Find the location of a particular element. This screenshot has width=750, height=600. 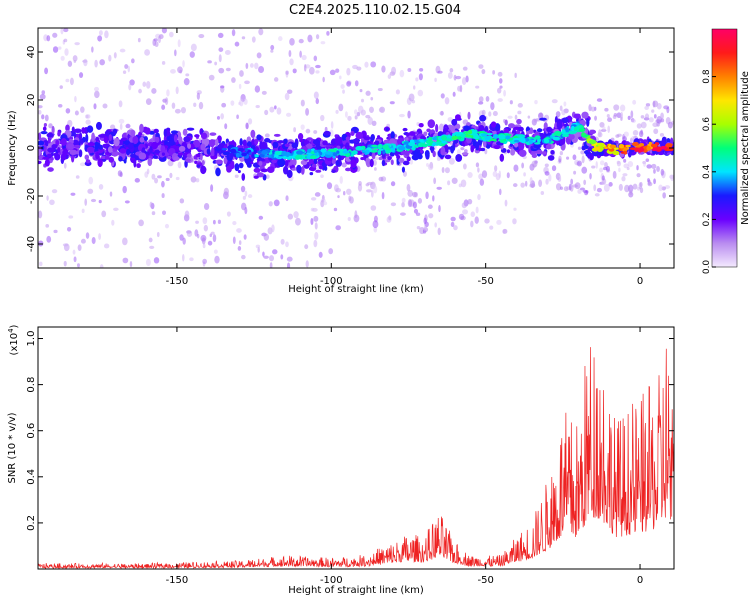

x-tick-label: -50 is located at coordinates (485, 580).